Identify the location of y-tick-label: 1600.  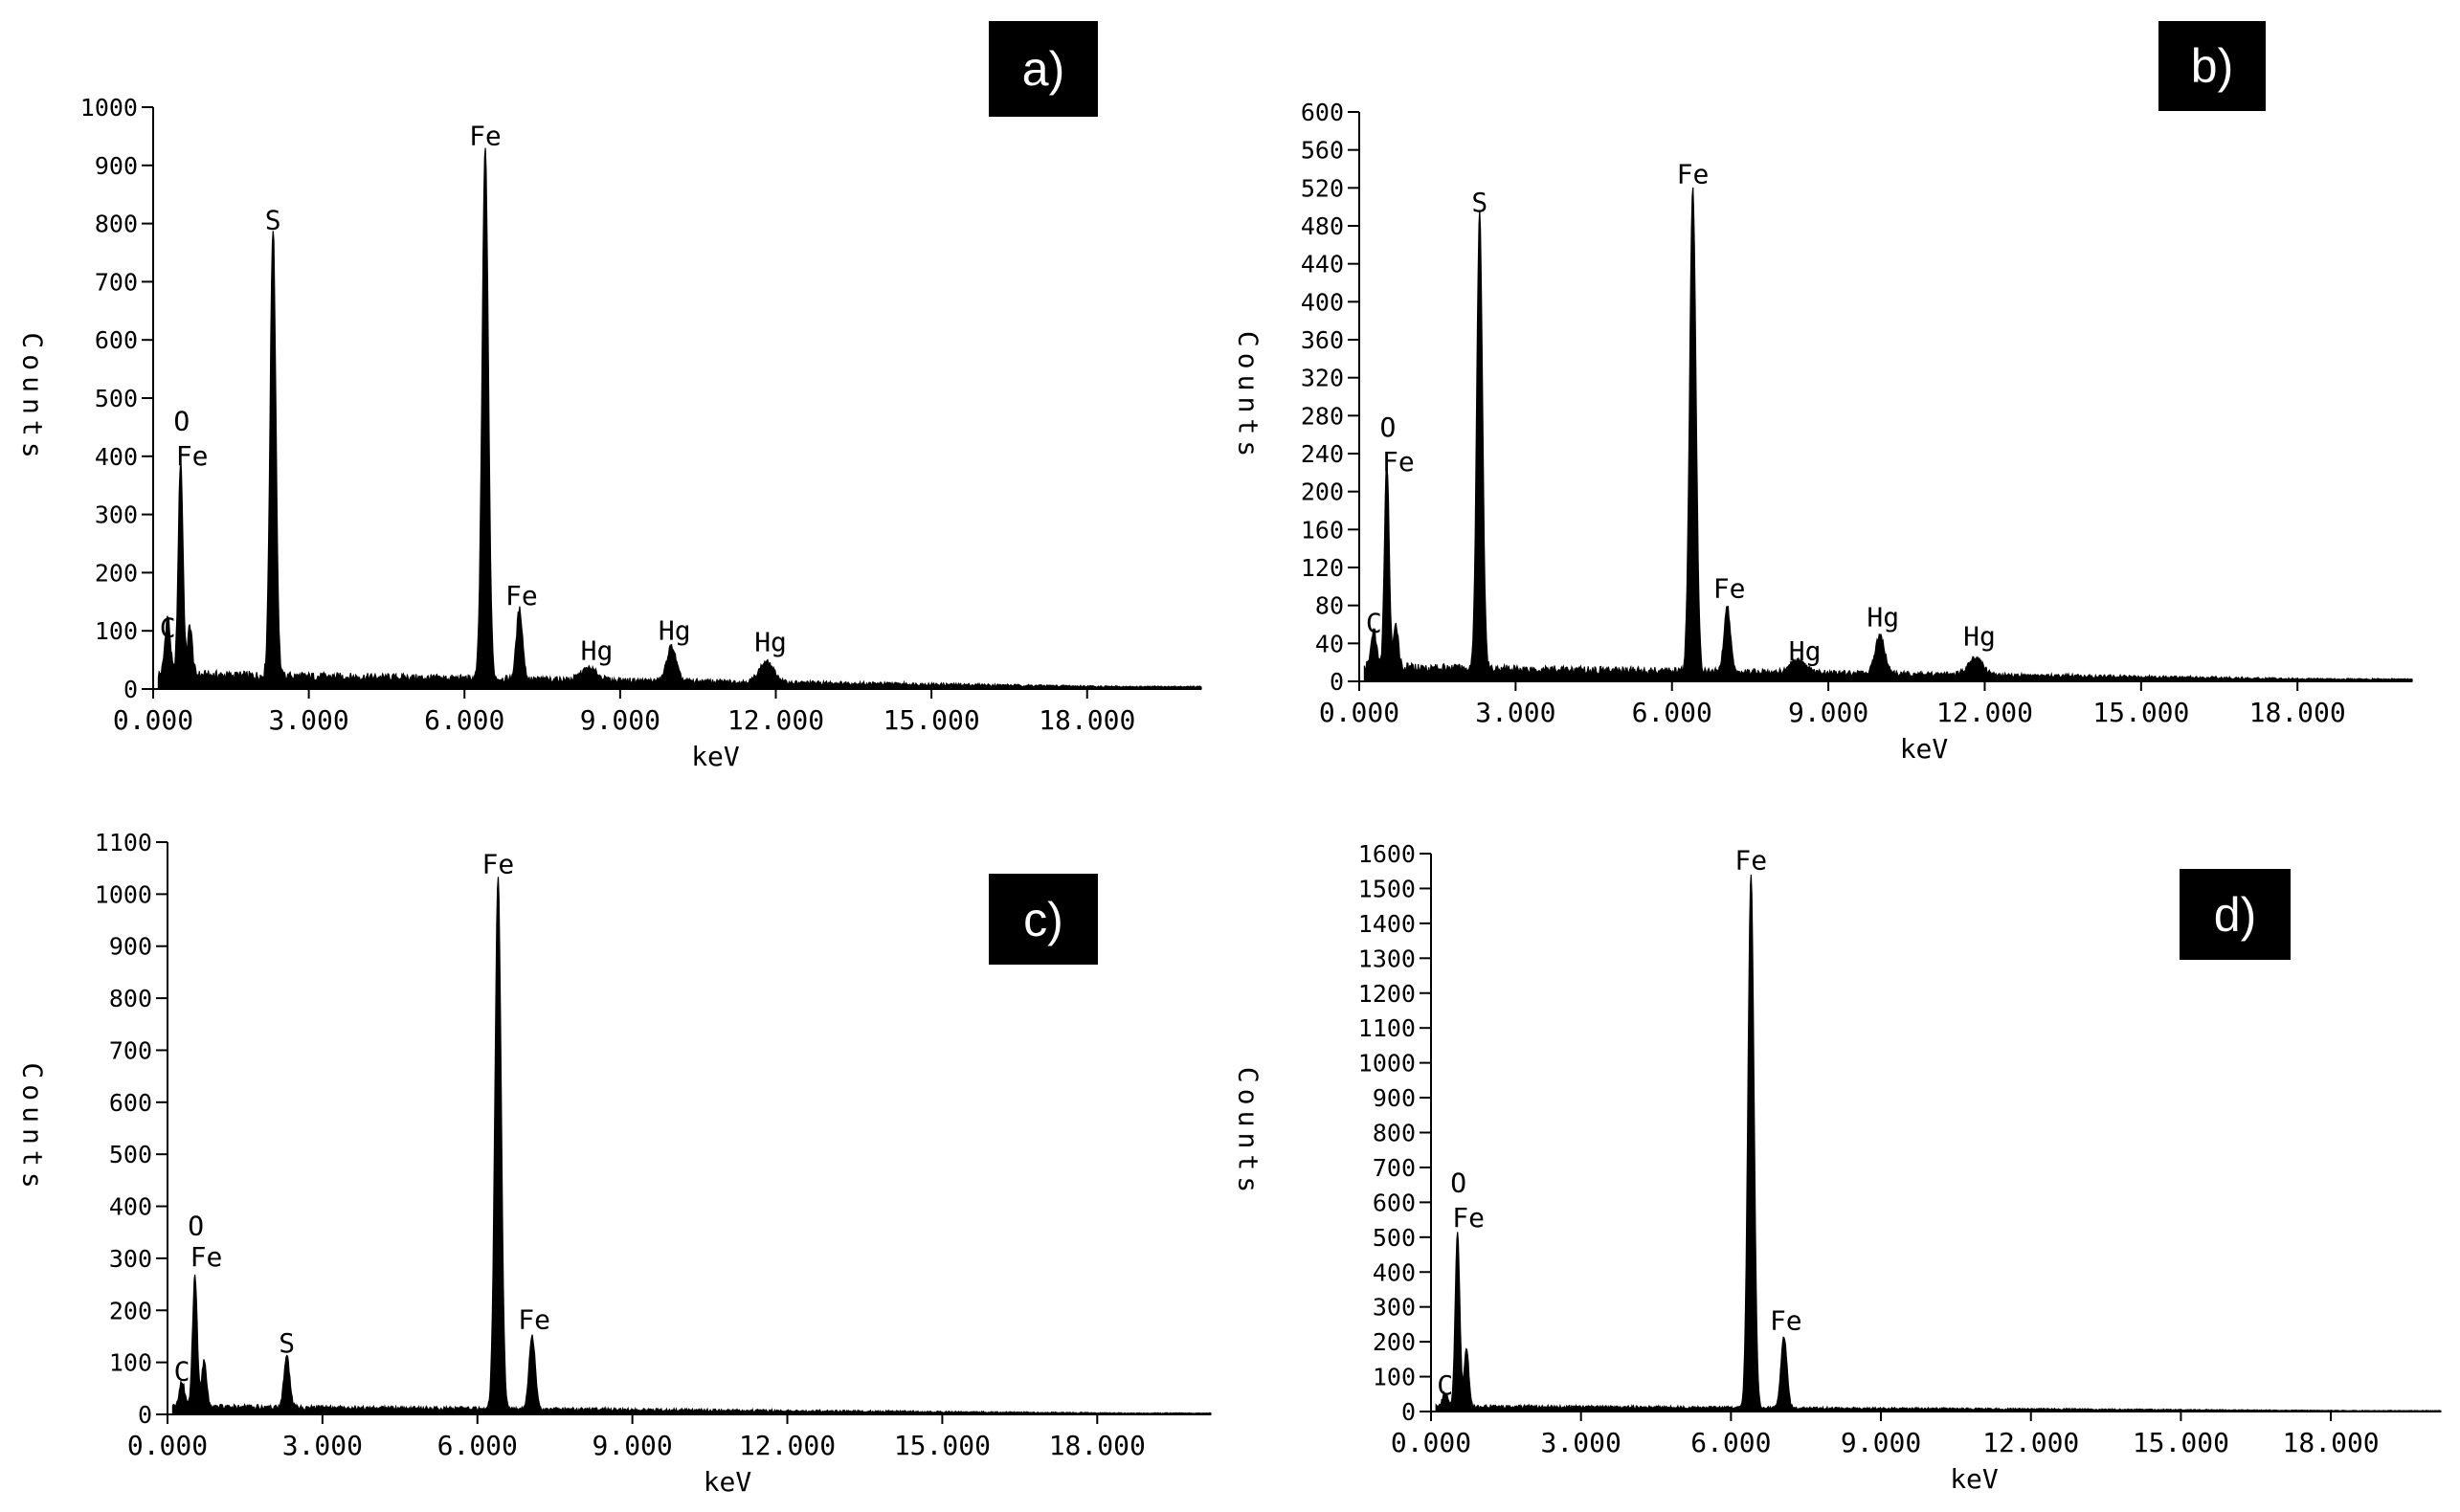
(1387, 854).